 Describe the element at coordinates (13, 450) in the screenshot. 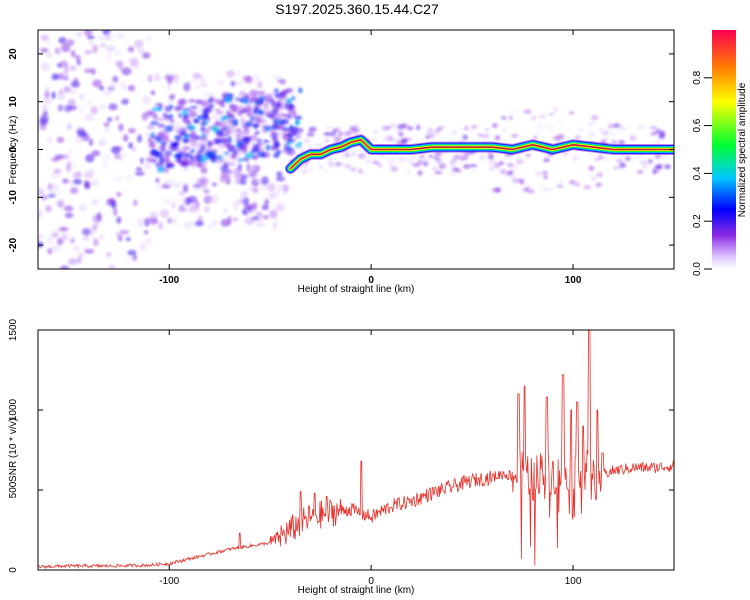

I see `snr-ylabel: SNR (10 * v/v)` at that location.